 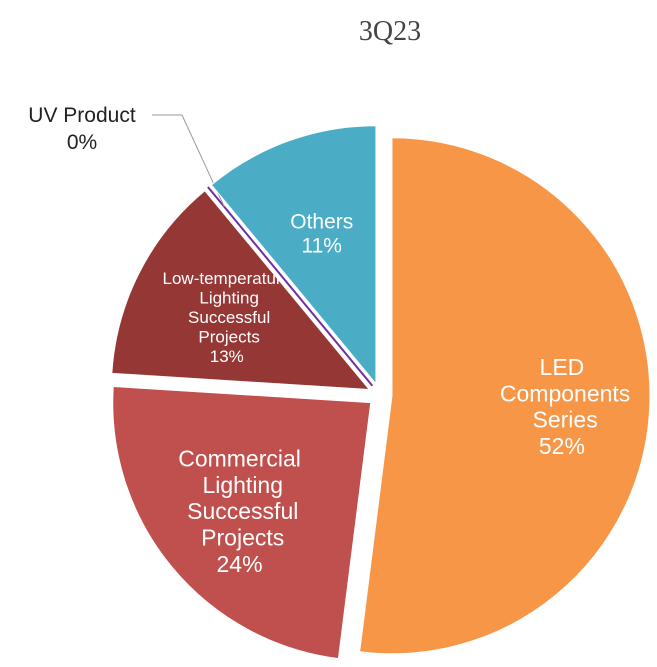 I want to click on slice-value-label: 13%, so click(x=227, y=356).